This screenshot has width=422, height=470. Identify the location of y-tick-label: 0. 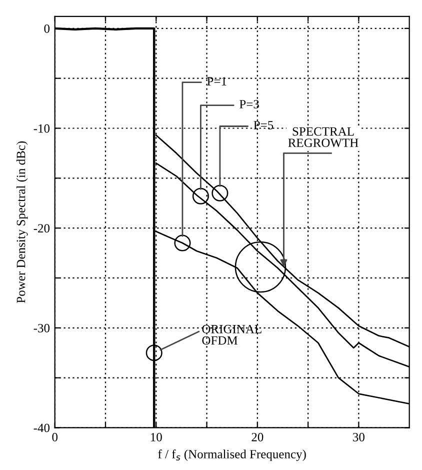
(47, 28).